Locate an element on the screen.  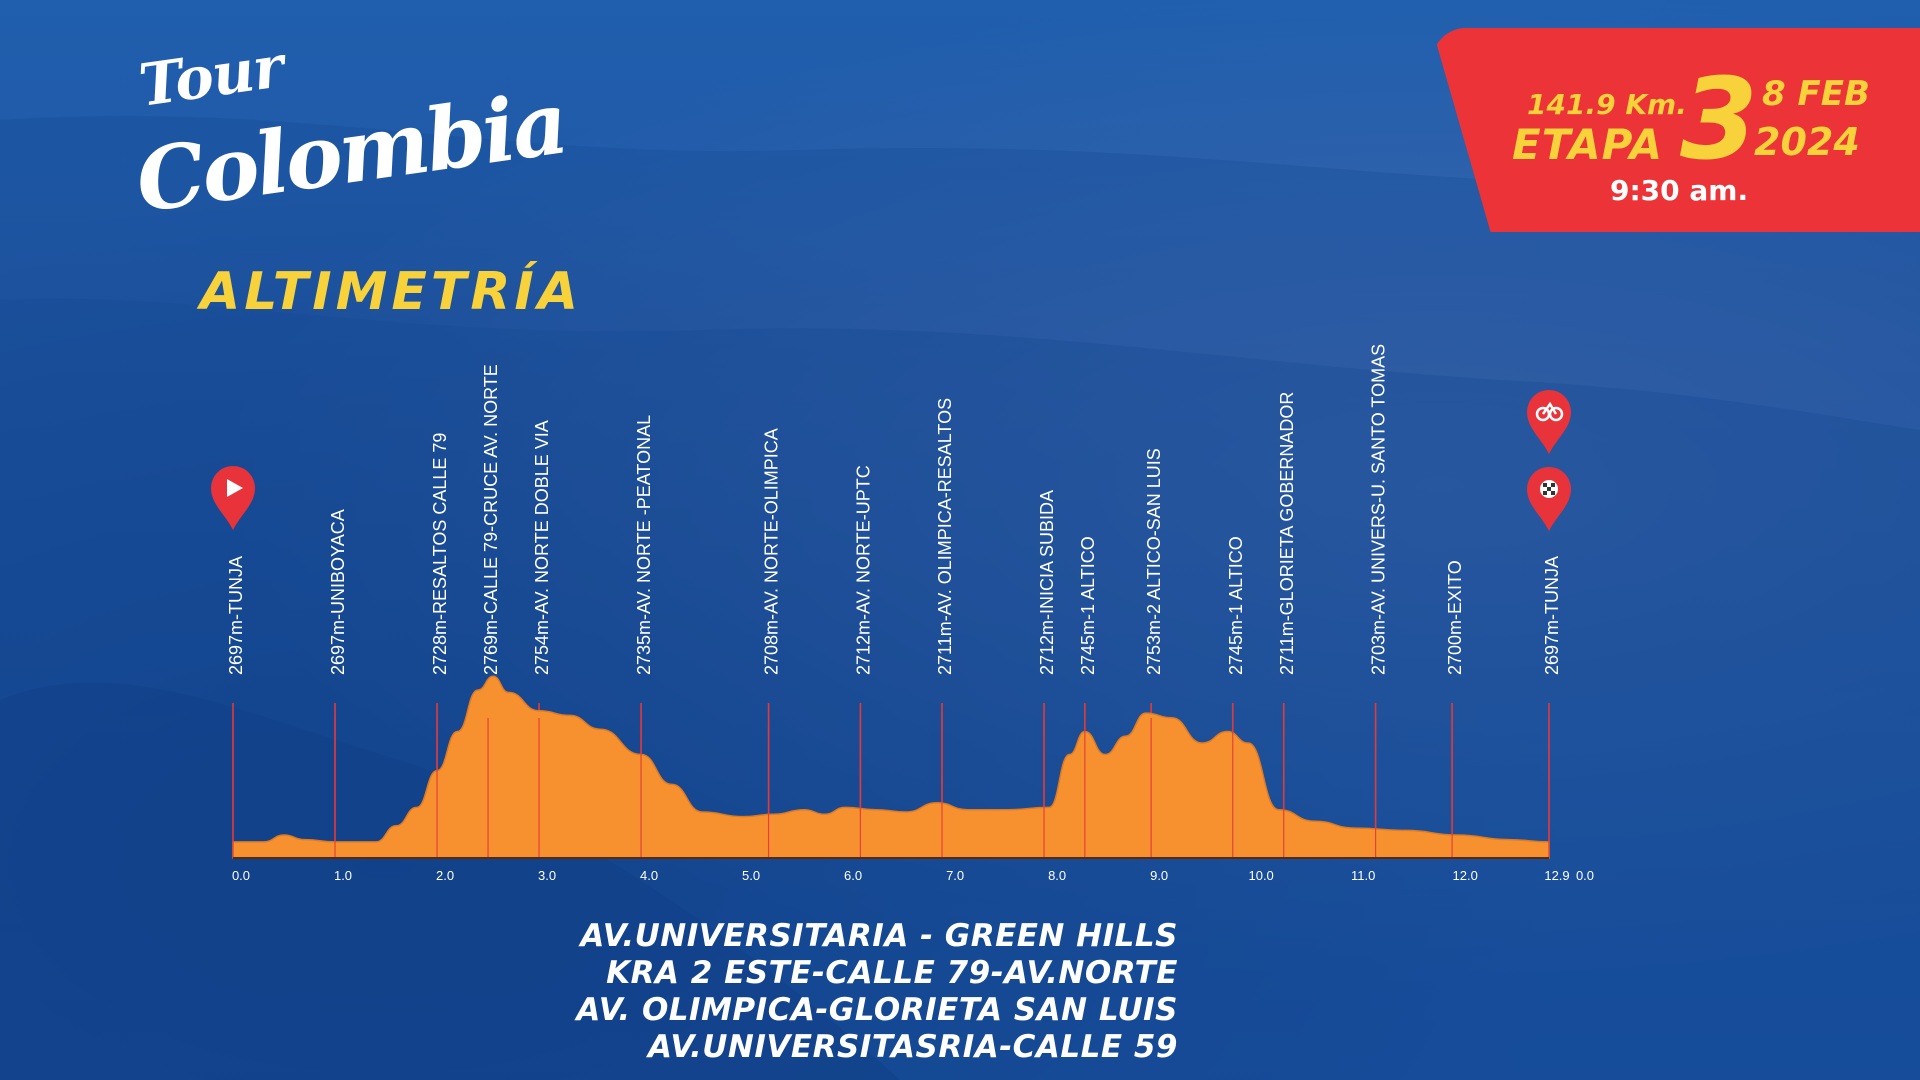
stage-time: 9:30 am. is located at coordinates (1679, 190).